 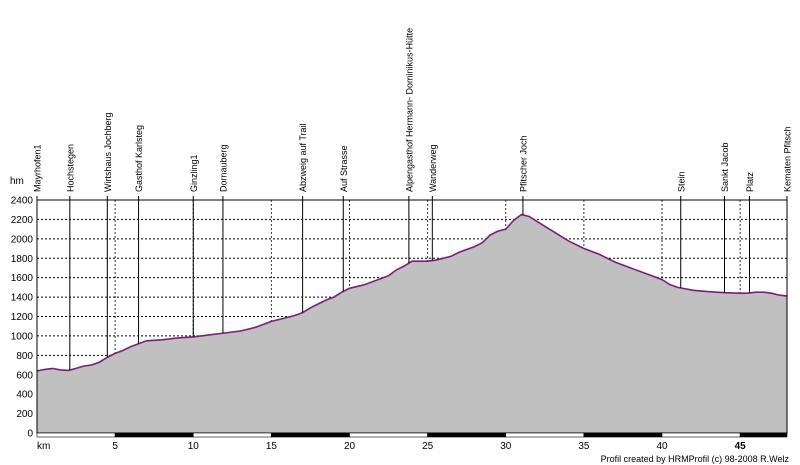 I want to click on x-tick-label: 5, so click(x=115, y=446).